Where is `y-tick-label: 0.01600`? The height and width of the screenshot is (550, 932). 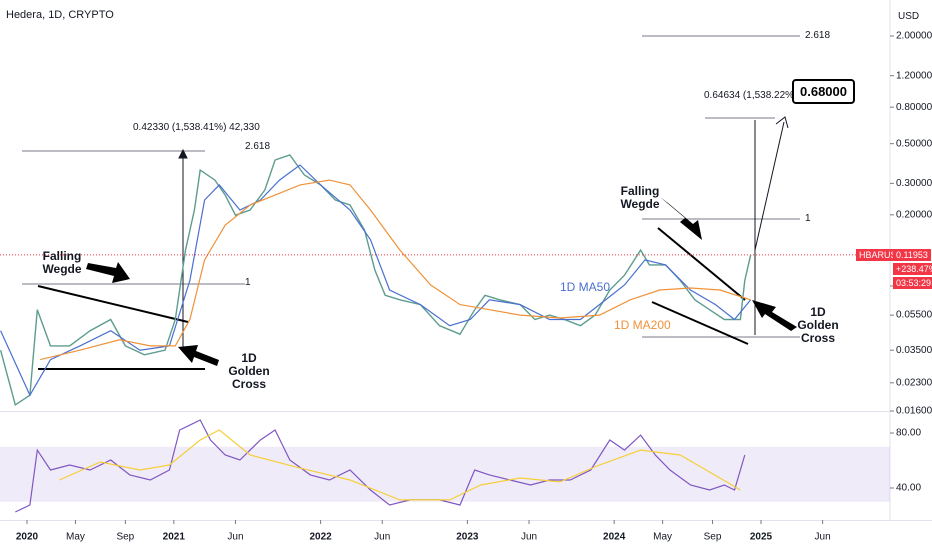
y-tick-label: 0.01600 is located at coordinates (914, 411).